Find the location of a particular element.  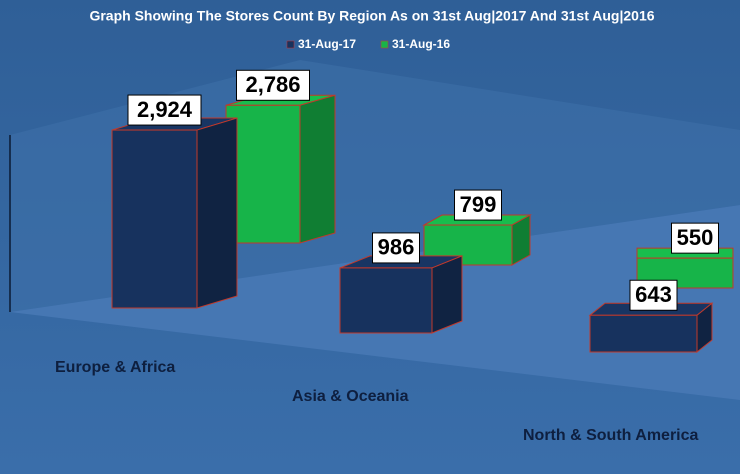

x-tick-label: Asia & Oceania is located at coordinates (350, 396).